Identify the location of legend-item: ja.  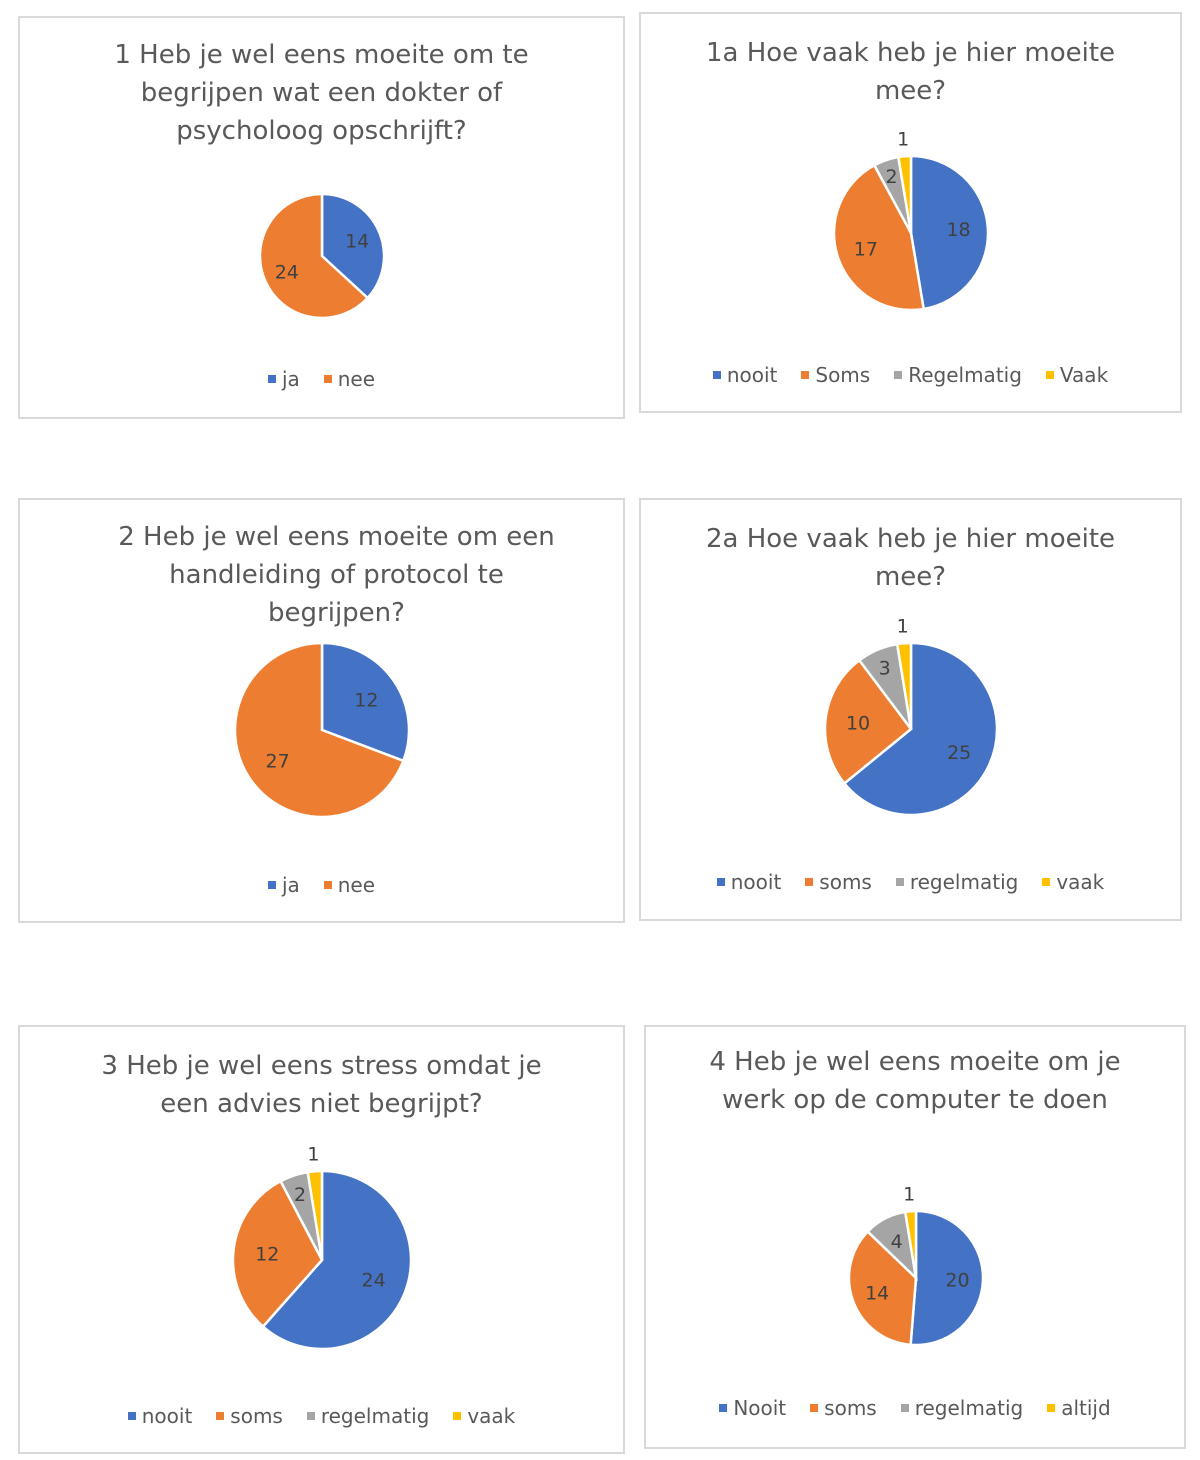
(283, 885).